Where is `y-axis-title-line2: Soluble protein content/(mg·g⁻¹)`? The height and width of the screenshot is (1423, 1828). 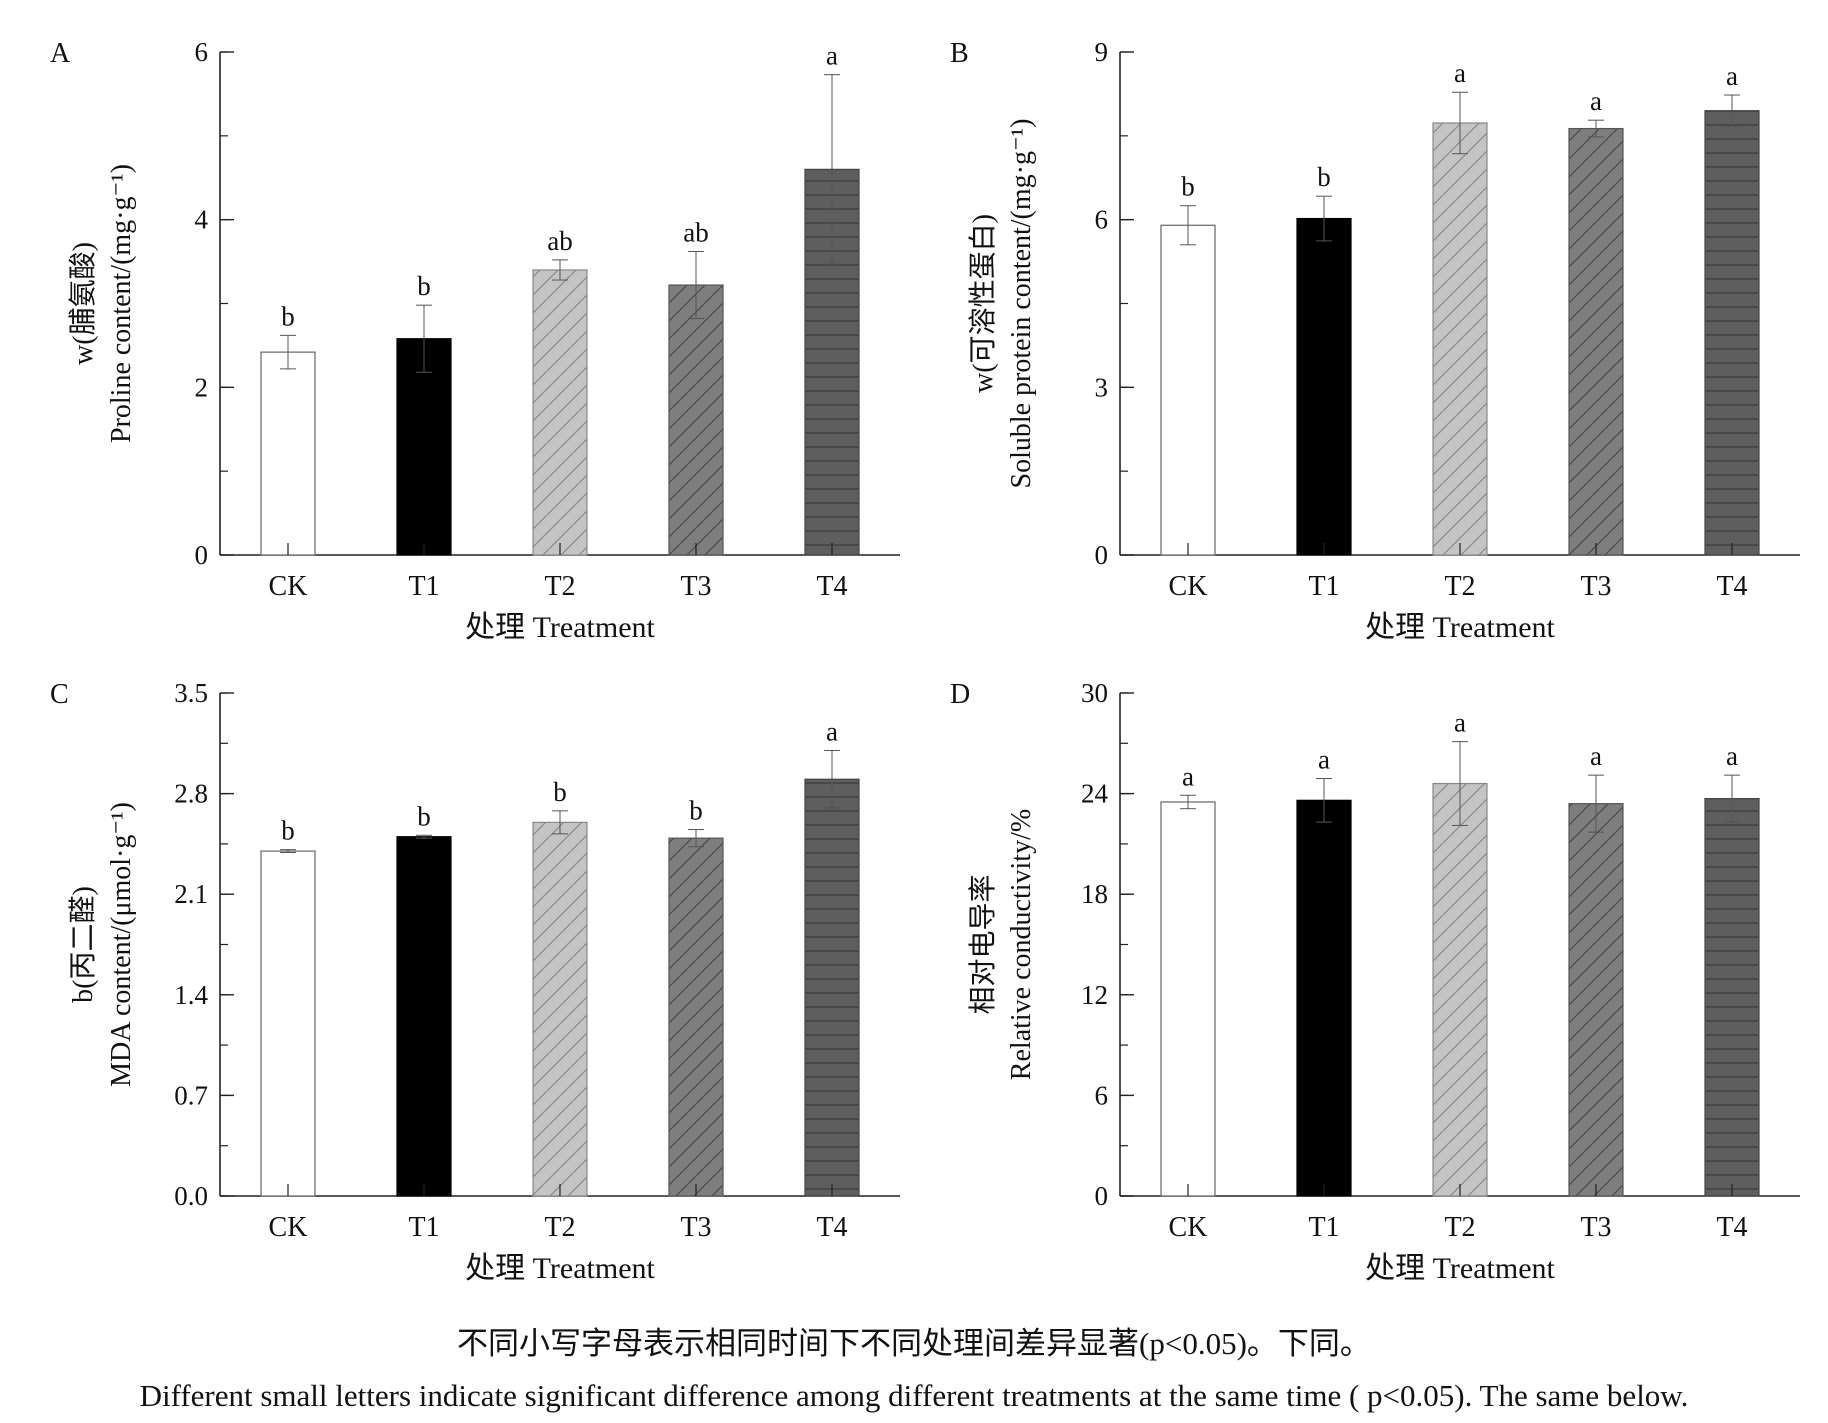 y-axis-title-line2: Soluble protein content/(mg·g⁻¹) is located at coordinates (1021, 304).